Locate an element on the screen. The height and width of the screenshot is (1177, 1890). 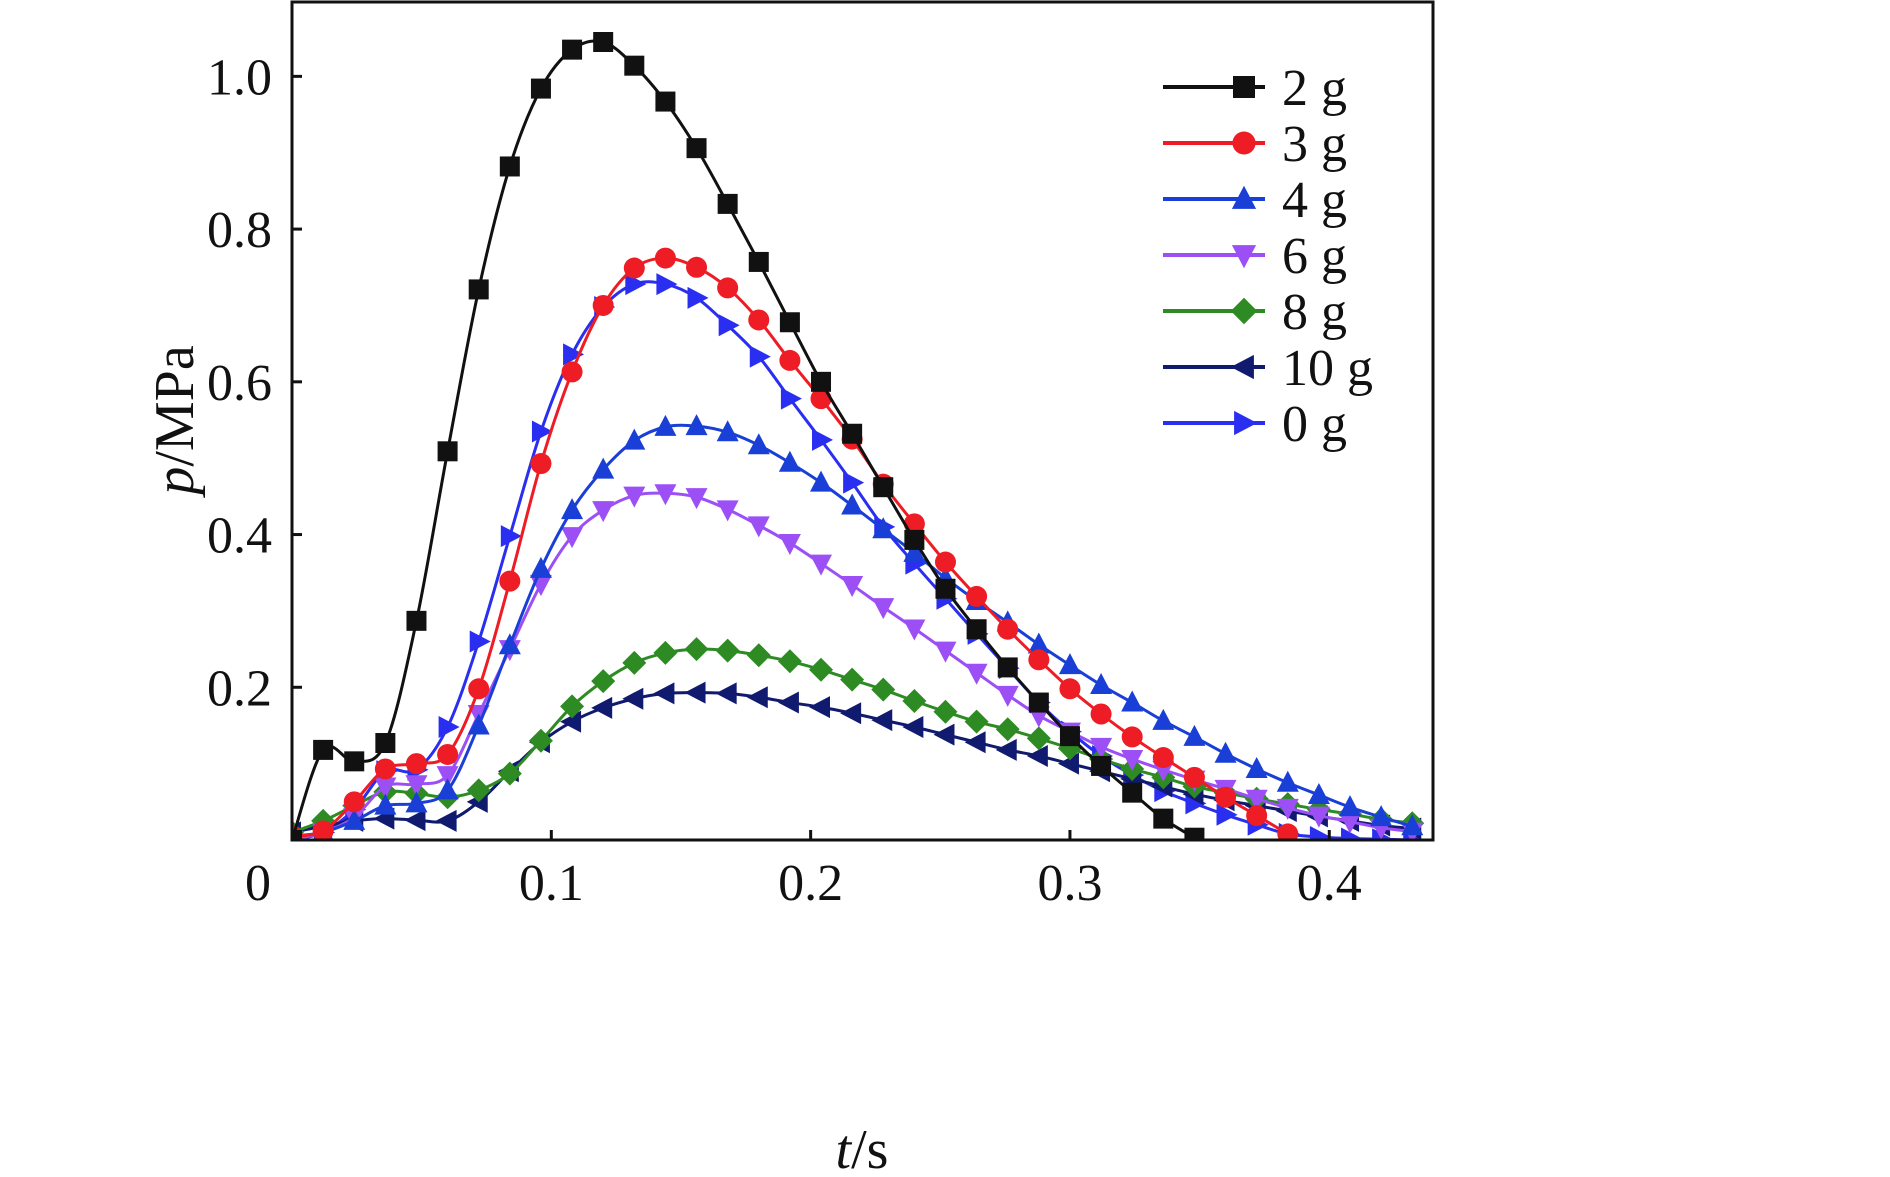
x-tick-label: 0.2 is located at coordinates (810, 883).